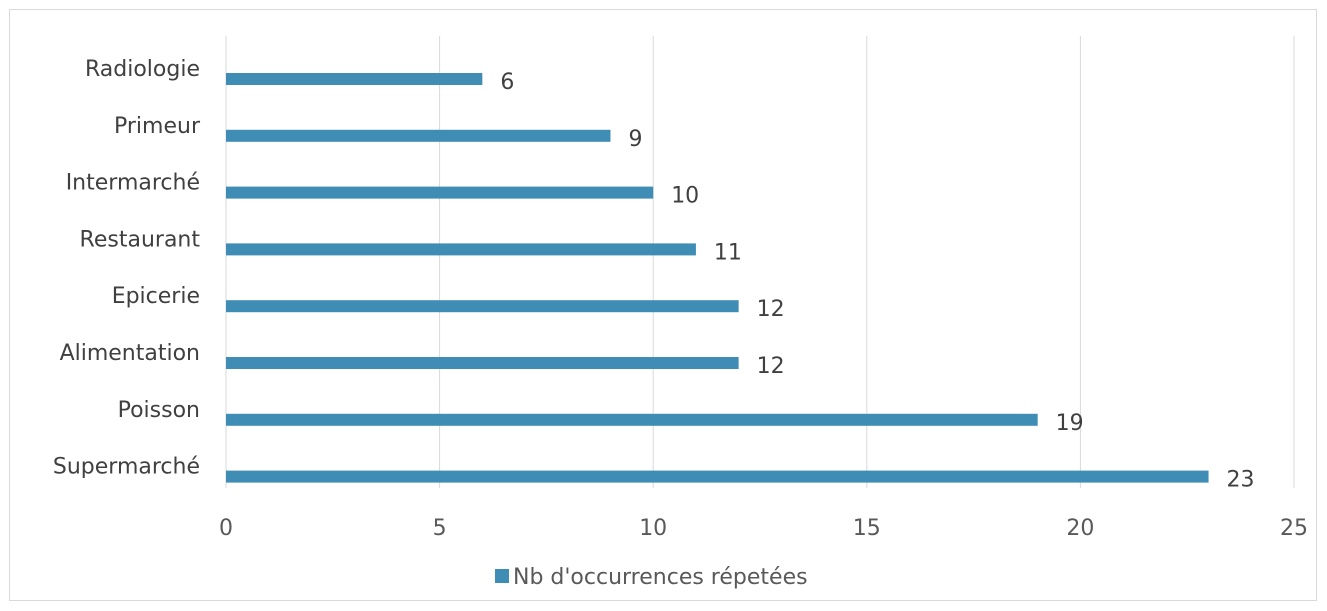  I want to click on data-label: 19, so click(1070, 423).